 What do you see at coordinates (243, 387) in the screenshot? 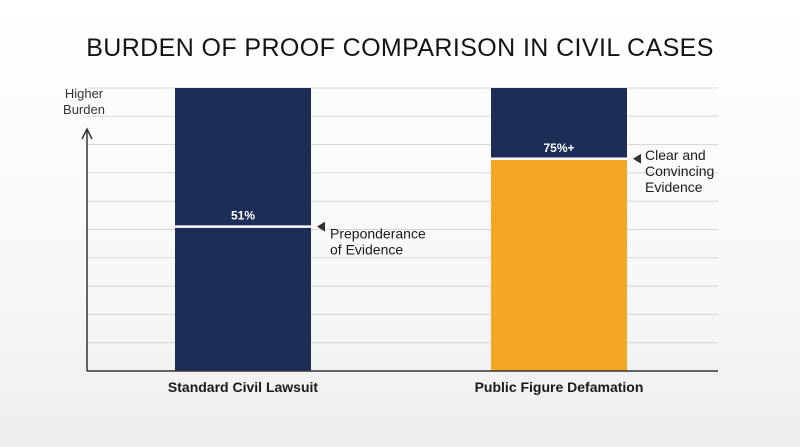
I see `category-label-1: Standard Civil Lawsuit` at bounding box center [243, 387].